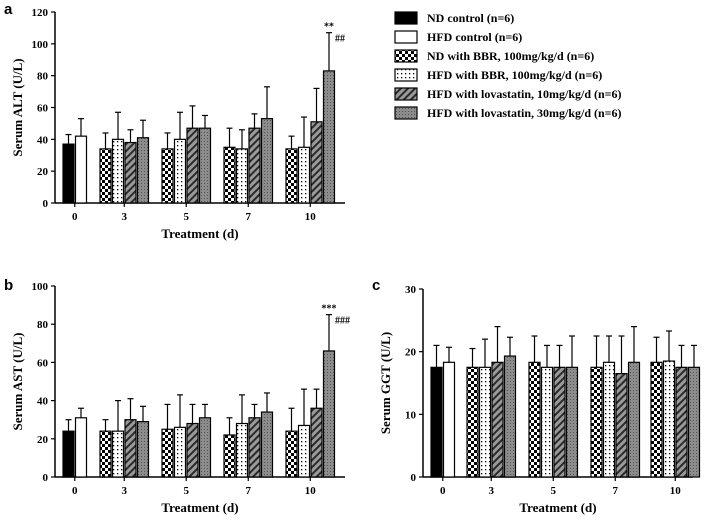  I want to click on legend-swatch-hfd_lova30, so click(406, 113).